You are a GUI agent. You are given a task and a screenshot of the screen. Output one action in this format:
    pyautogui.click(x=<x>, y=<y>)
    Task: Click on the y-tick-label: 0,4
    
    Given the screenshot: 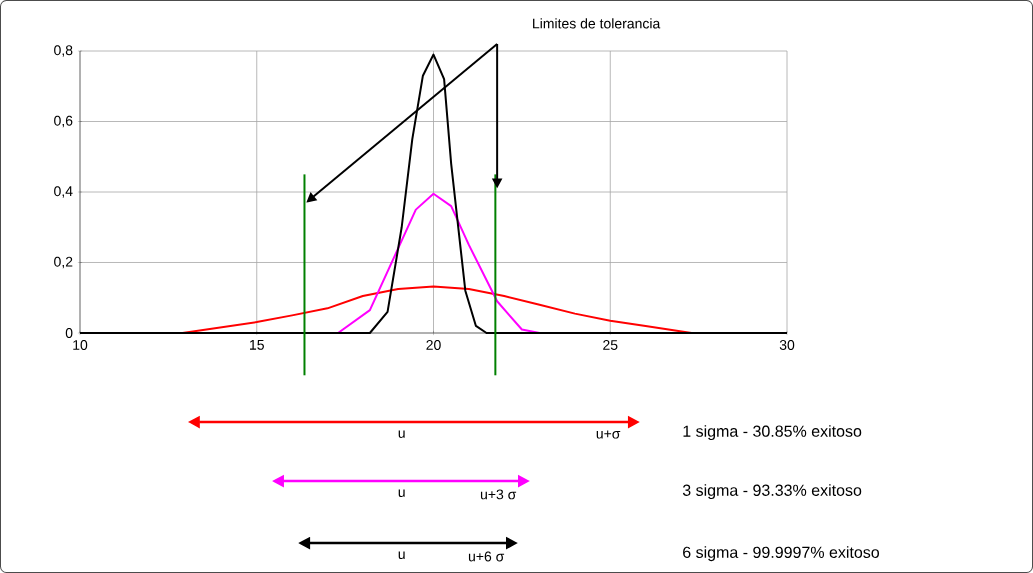 What is the action you would take?
    pyautogui.click(x=63, y=192)
    